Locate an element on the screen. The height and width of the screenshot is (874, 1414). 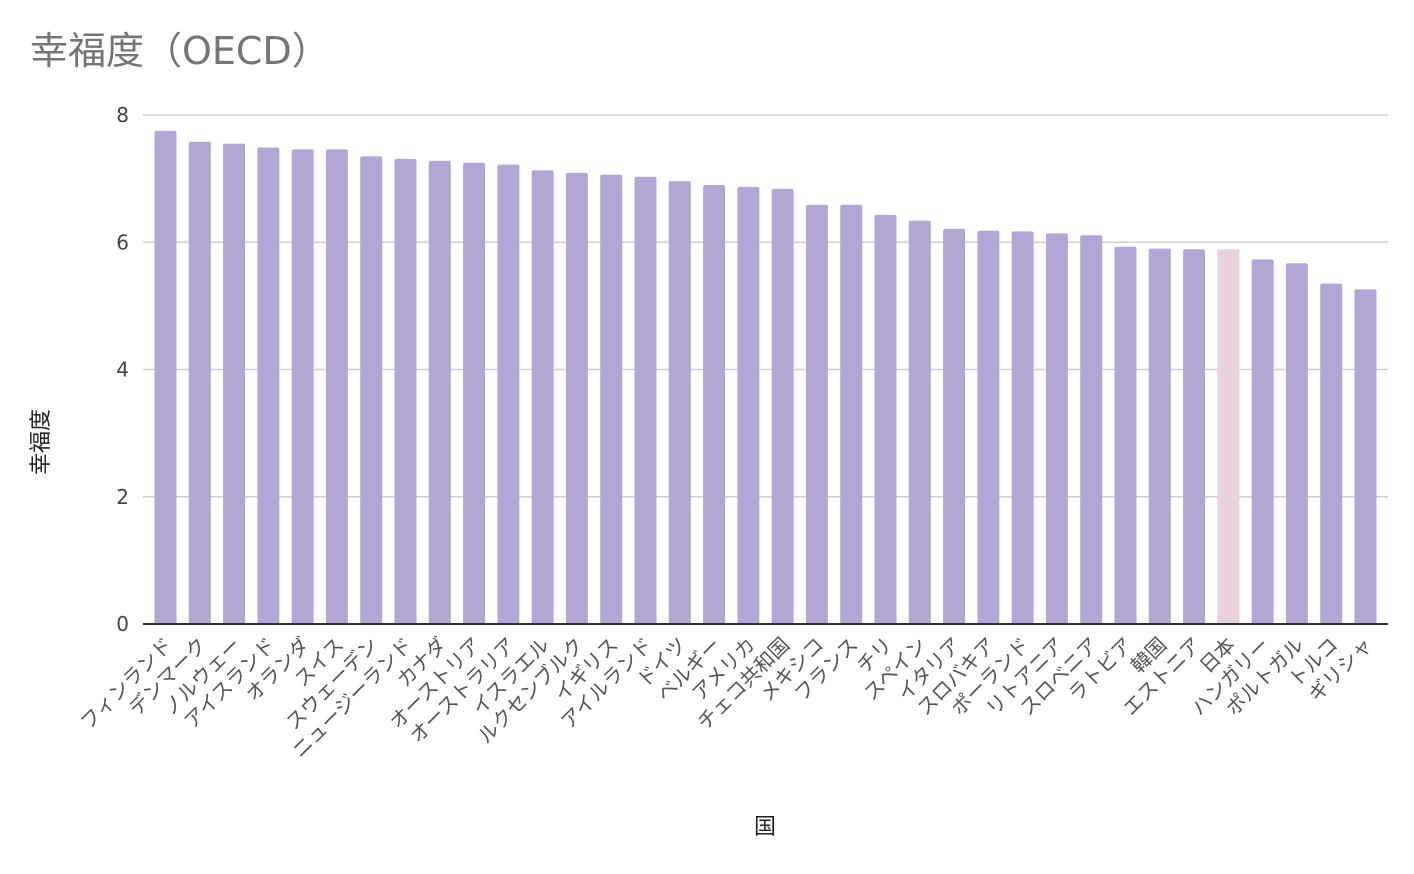
y-axis-ticks: 0 2 4 6 8 is located at coordinates (122, 369).